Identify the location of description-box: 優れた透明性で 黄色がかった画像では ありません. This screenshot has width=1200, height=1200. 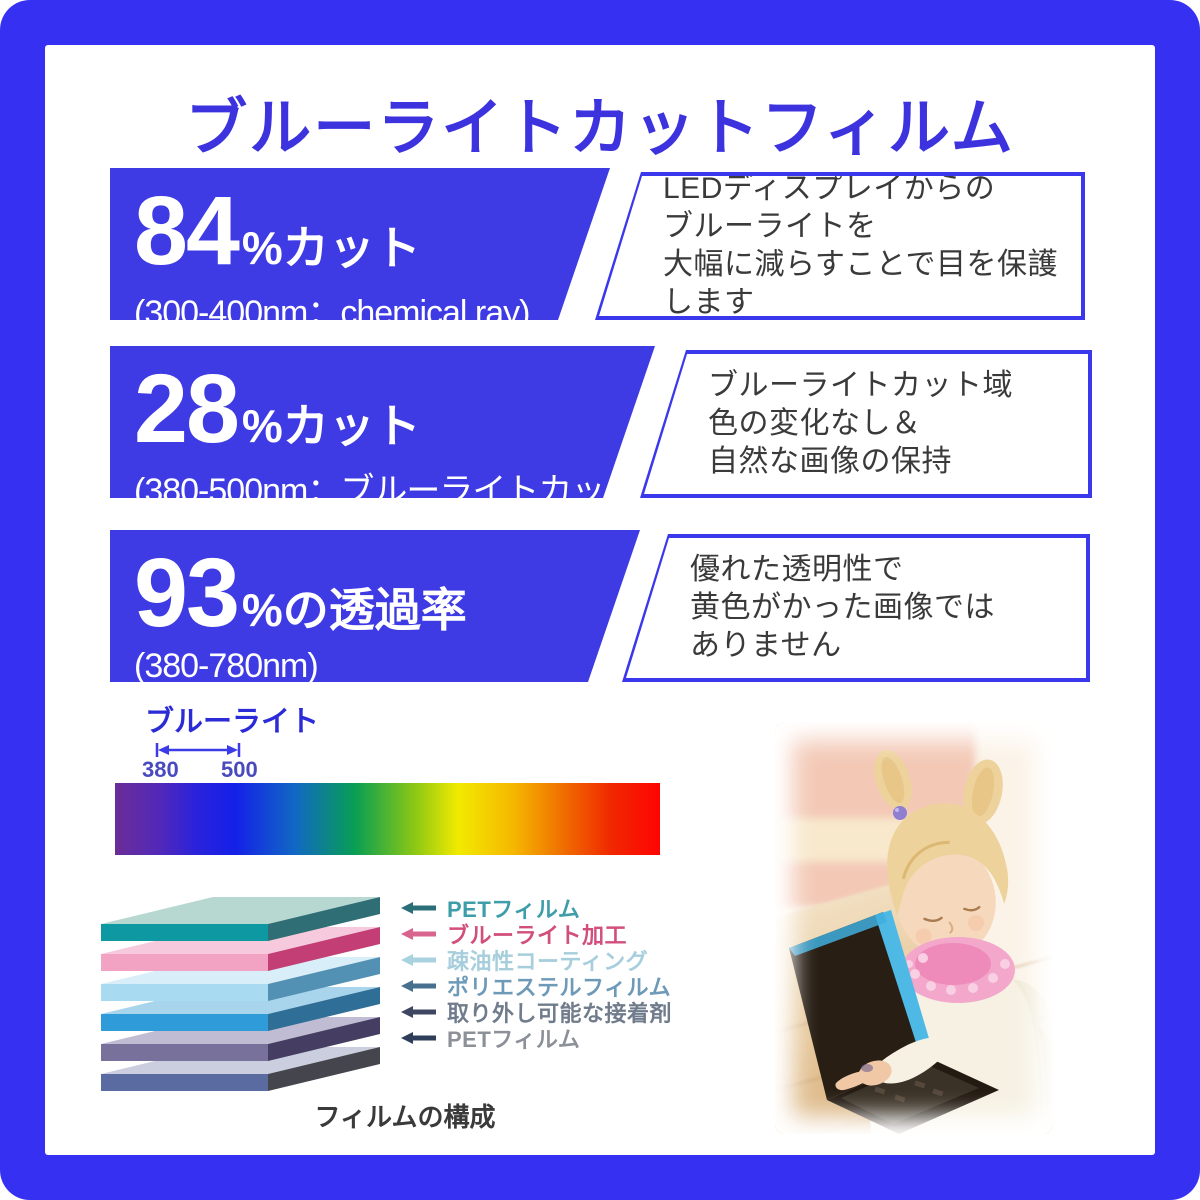
(856, 608).